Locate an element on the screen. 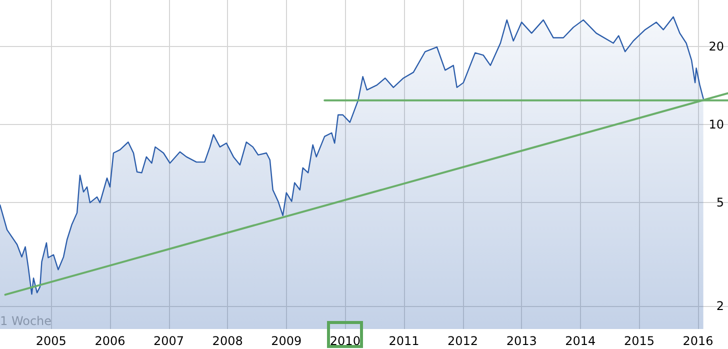  x-tick-label: 2015 is located at coordinates (639, 341).